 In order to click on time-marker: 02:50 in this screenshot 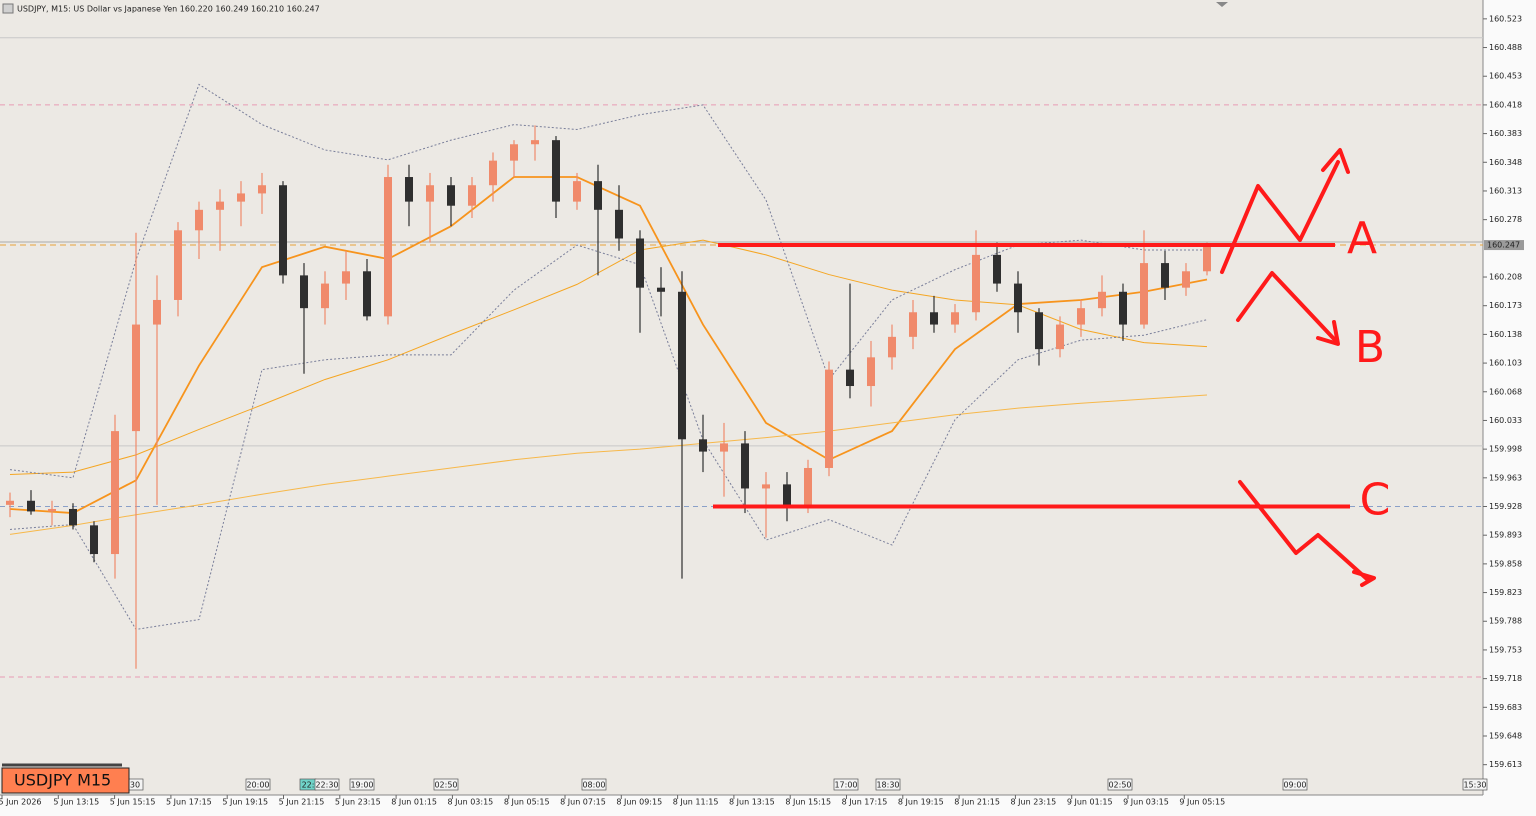, I will do `click(1119, 785)`.